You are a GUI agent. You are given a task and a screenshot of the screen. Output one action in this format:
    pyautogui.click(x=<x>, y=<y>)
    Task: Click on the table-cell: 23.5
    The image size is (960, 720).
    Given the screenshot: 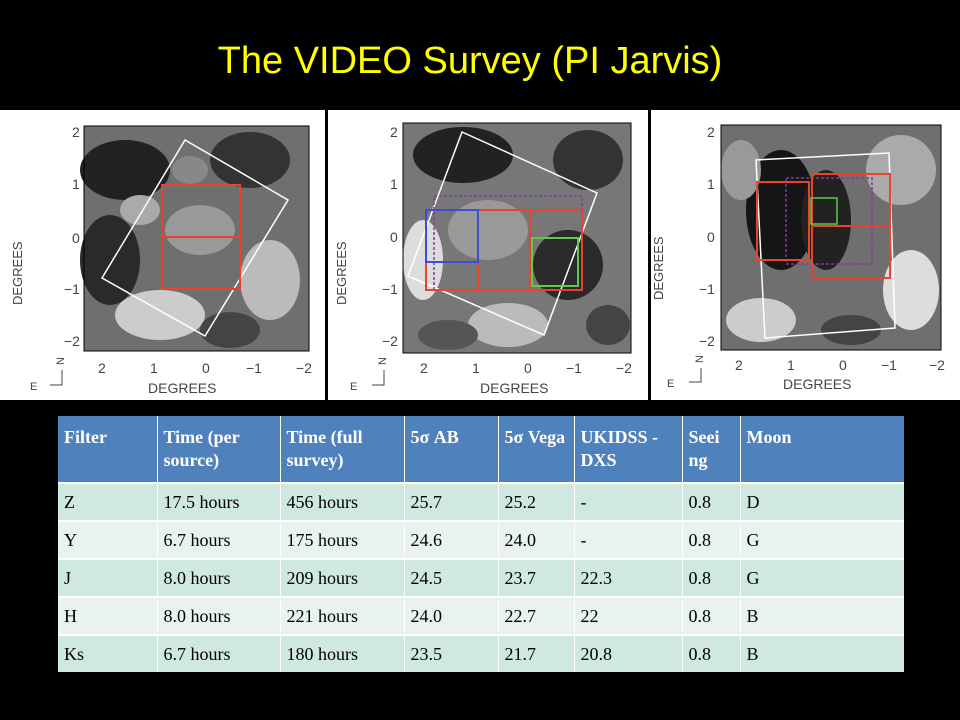 What is the action you would take?
    pyautogui.click(x=451, y=653)
    